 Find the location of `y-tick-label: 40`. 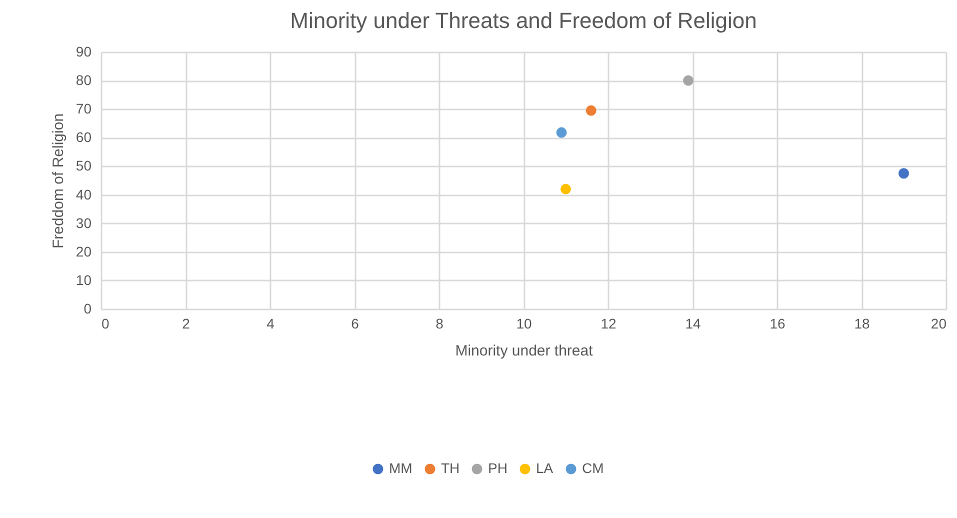

y-tick-label: 40 is located at coordinates (84, 194).